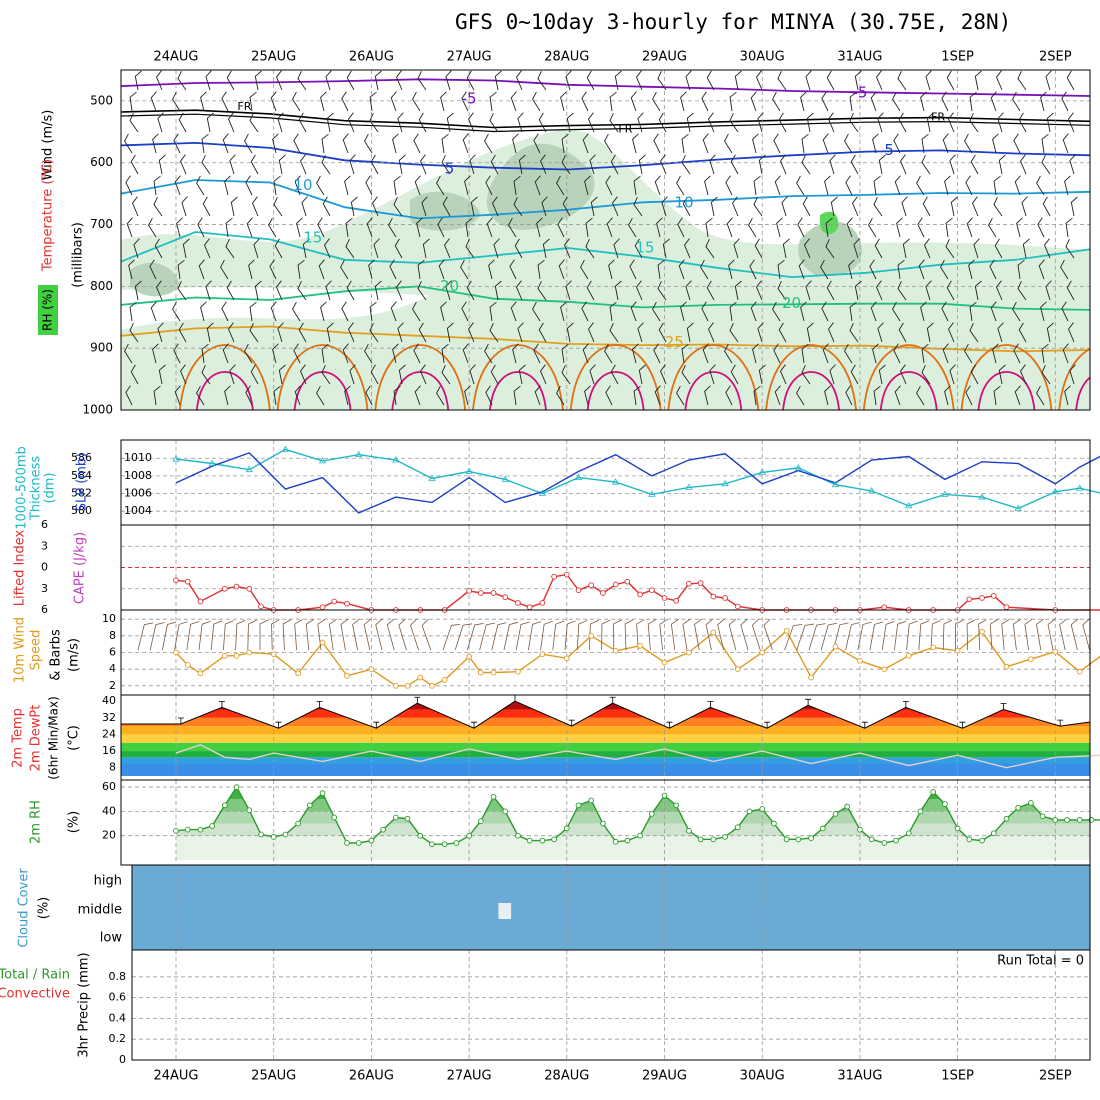 This screenshot has width=1100, height=1100. What do you see at coordinates (1040, 961) in the screenshot?
I see `run-total-label: Run Total = 0` at bounding box center [1040, 961].